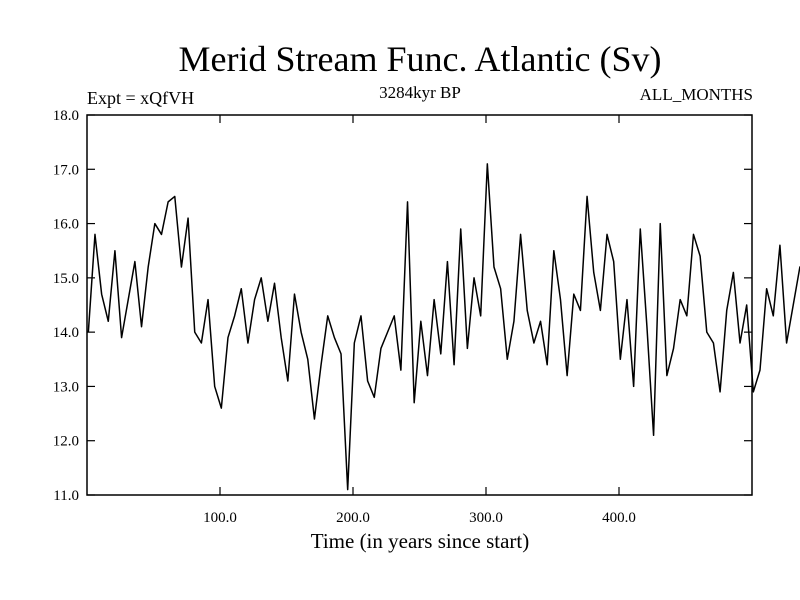  I want to click on chart-title: Merid Stream Func. Atlantic (Sv), so click(420, 59).